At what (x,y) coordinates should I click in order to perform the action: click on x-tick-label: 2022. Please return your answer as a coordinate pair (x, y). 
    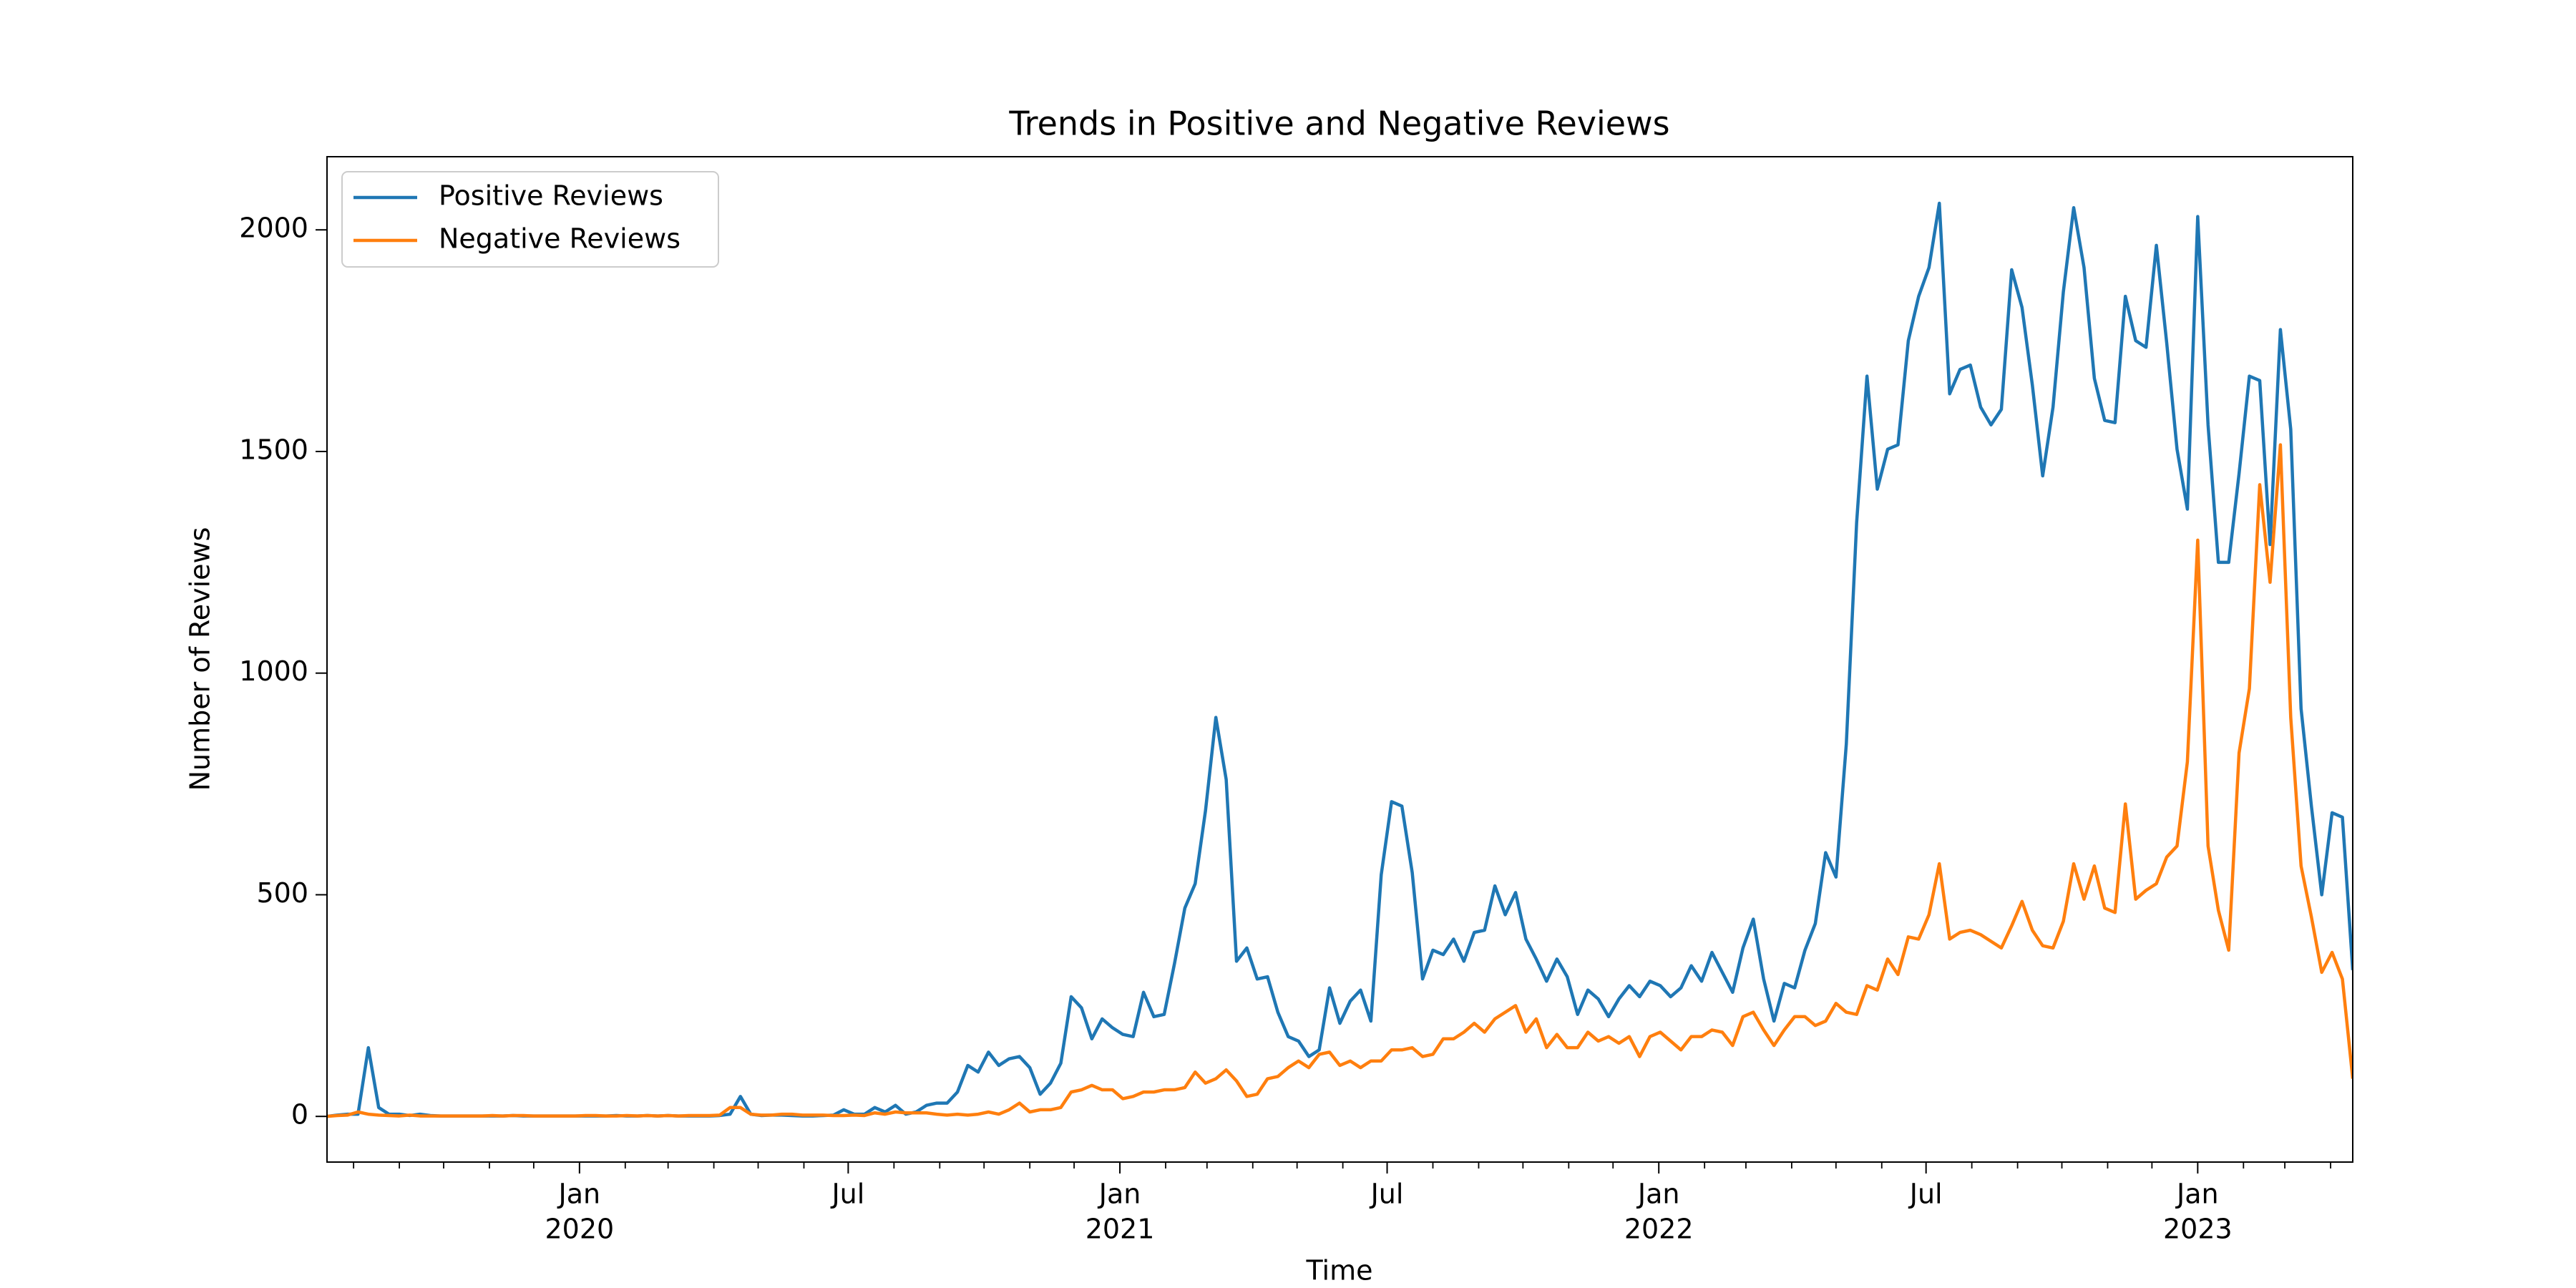
    Looking at the image, I should click on (1659, 1229).